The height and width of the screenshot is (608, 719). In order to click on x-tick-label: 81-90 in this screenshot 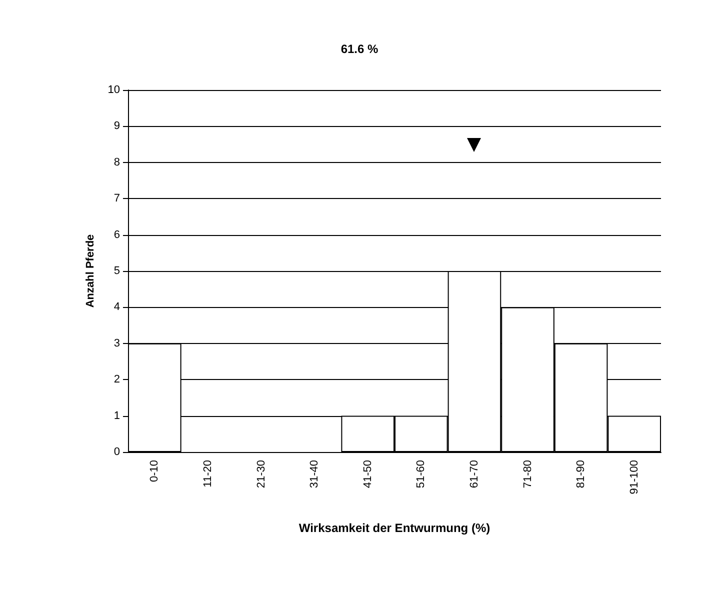, I will do `click(581, 474)`.